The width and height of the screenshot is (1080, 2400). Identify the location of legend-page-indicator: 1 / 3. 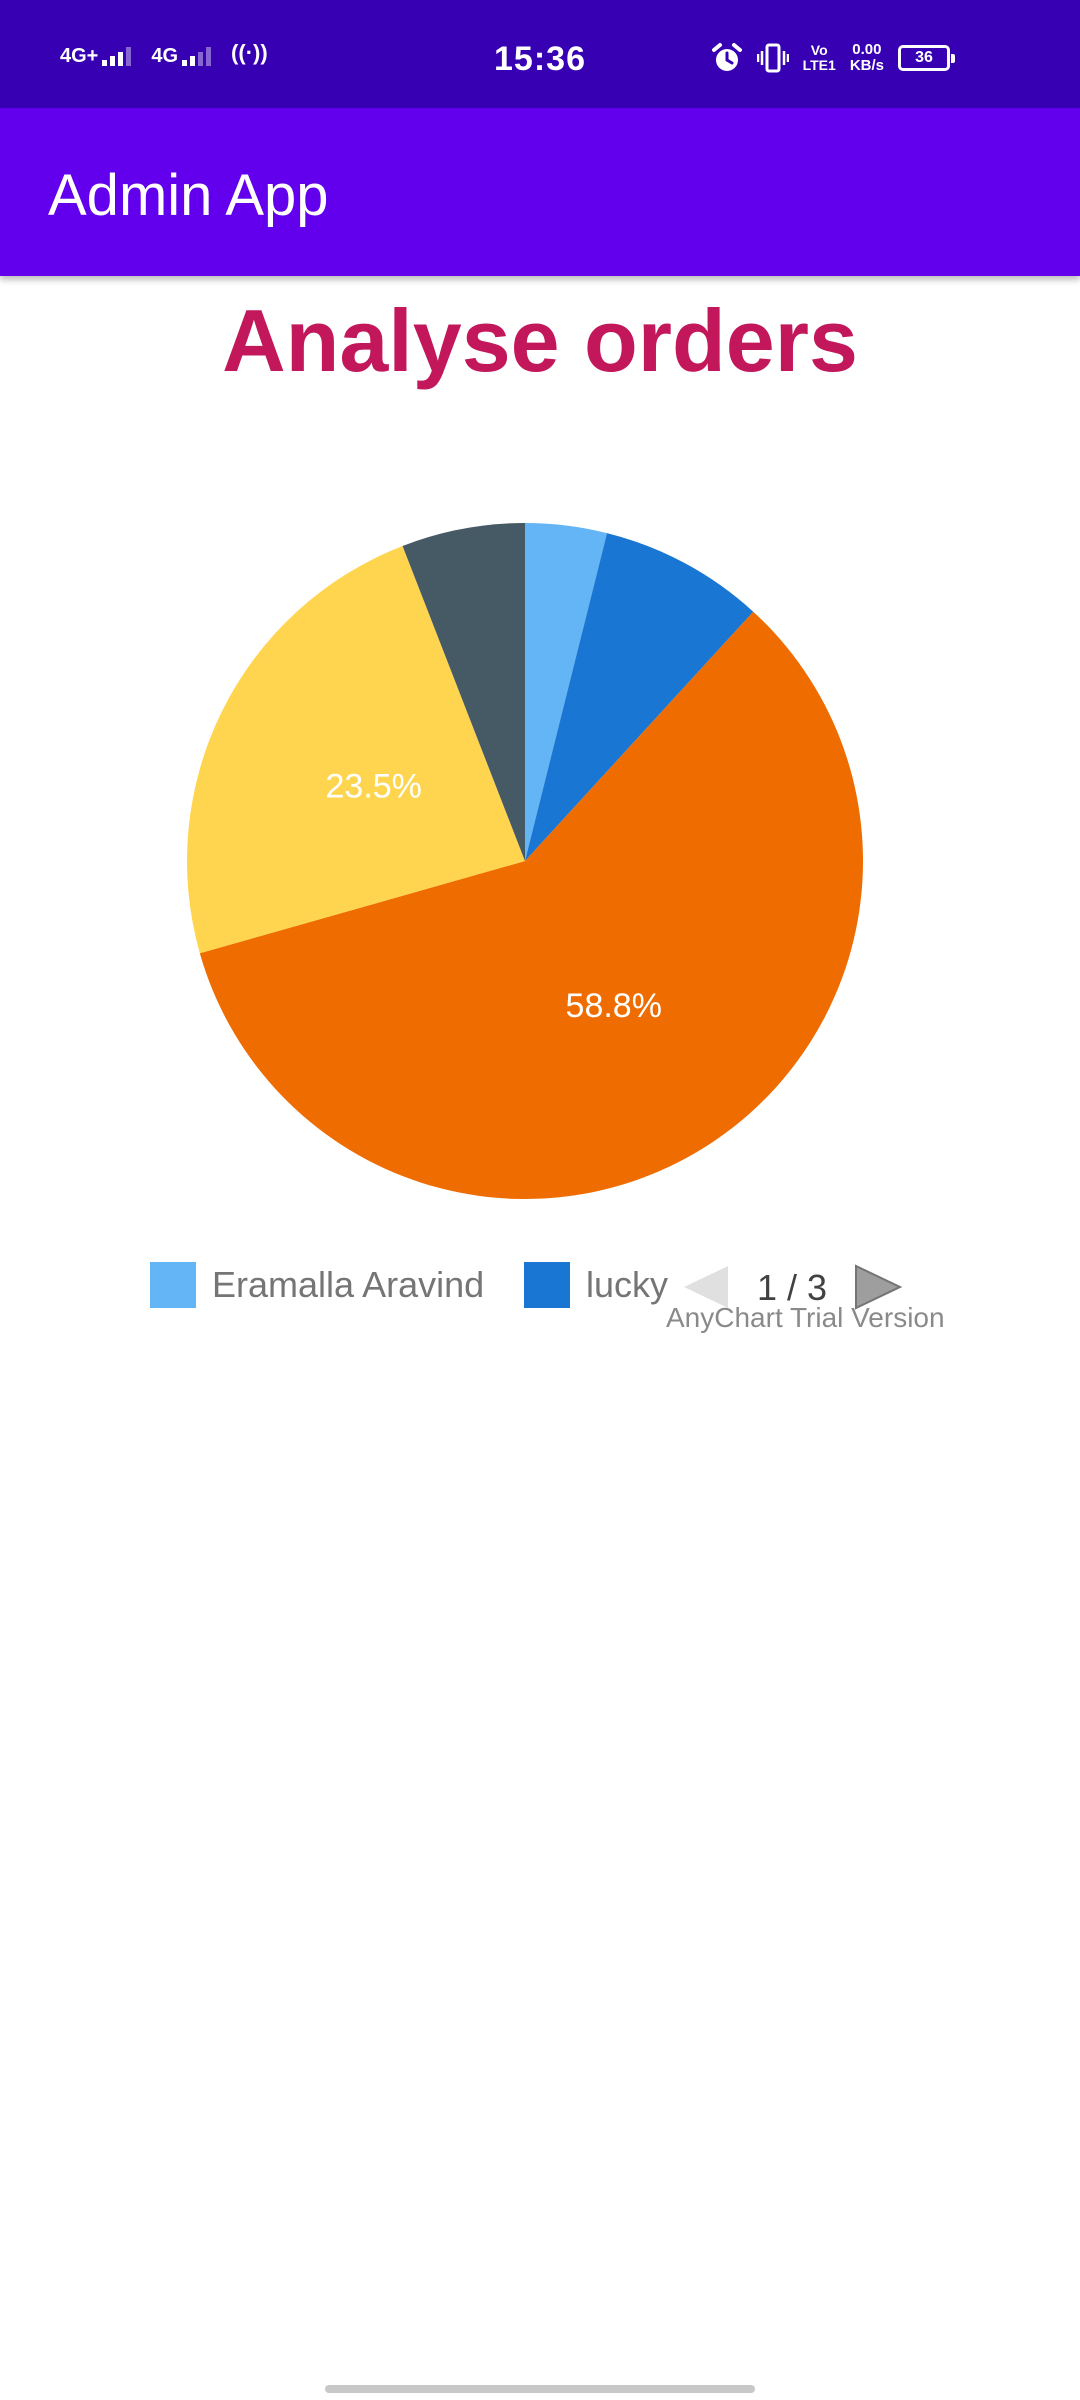
(792, 1287).